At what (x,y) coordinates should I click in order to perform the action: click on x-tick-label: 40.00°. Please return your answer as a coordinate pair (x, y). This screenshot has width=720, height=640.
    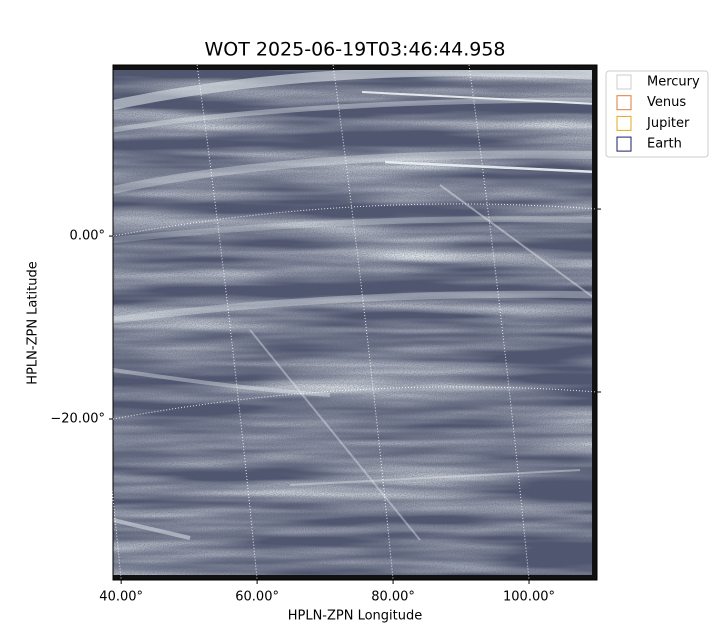
    Looking at the image, I should click on (121, 597).